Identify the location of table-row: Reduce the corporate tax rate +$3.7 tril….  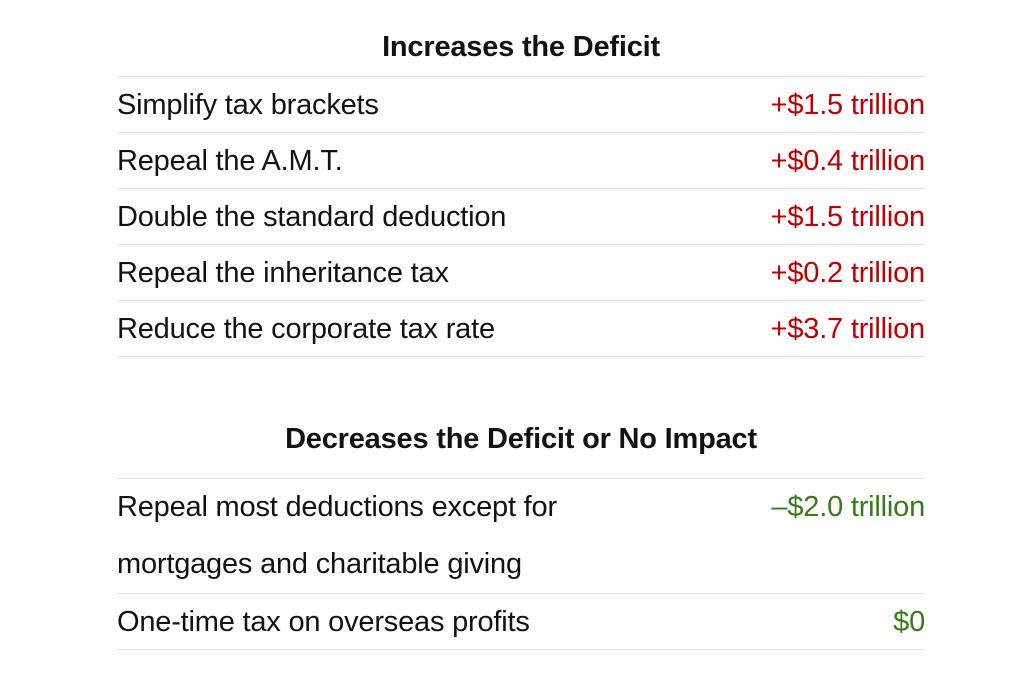
(521, 329).